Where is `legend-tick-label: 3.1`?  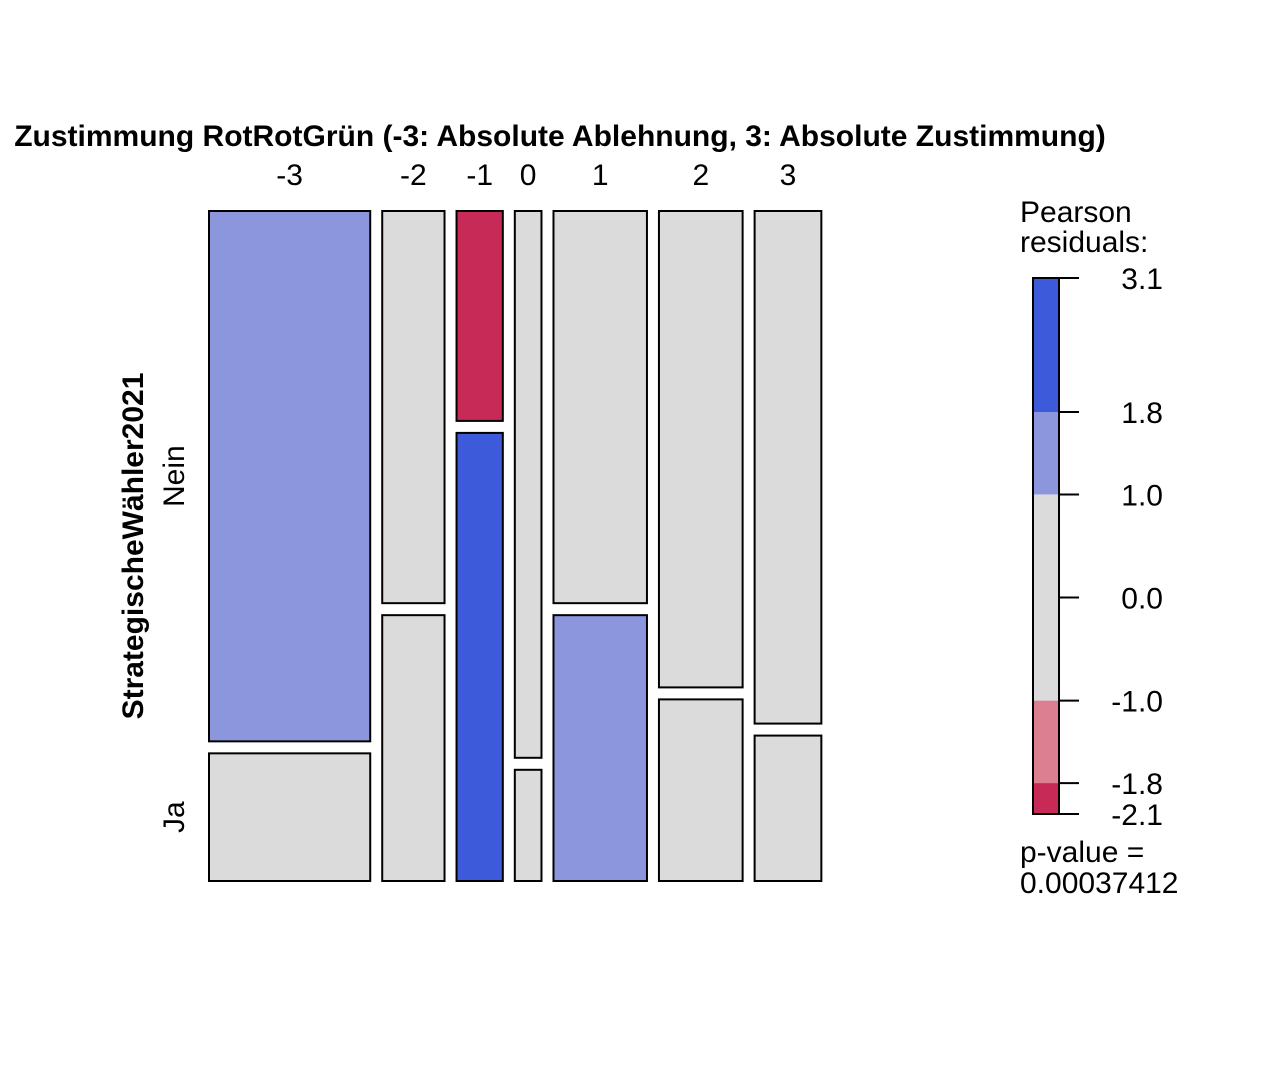 legend-tick-label: 3.1 is located at coordinates (1142, 279).